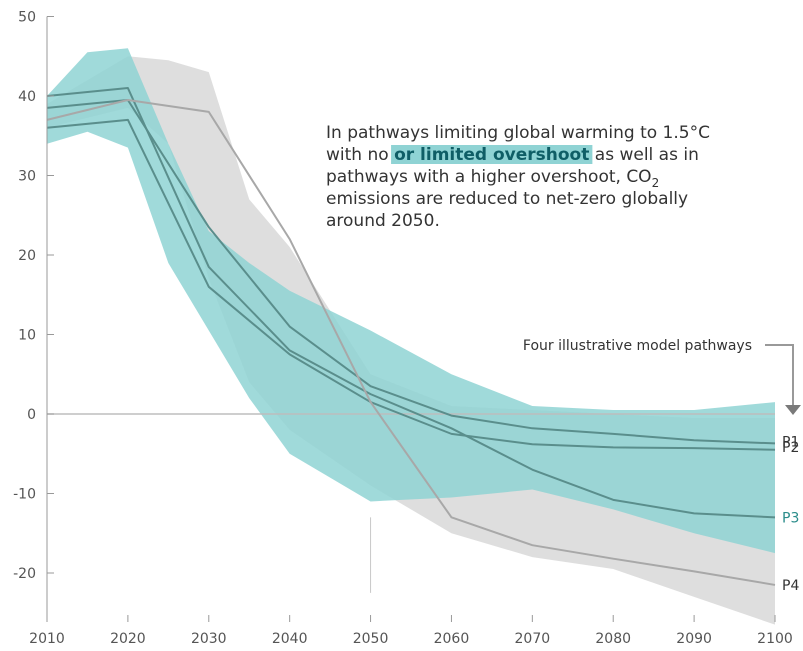  I want to click on pathway-label-p1: P1, so click(790, 442).